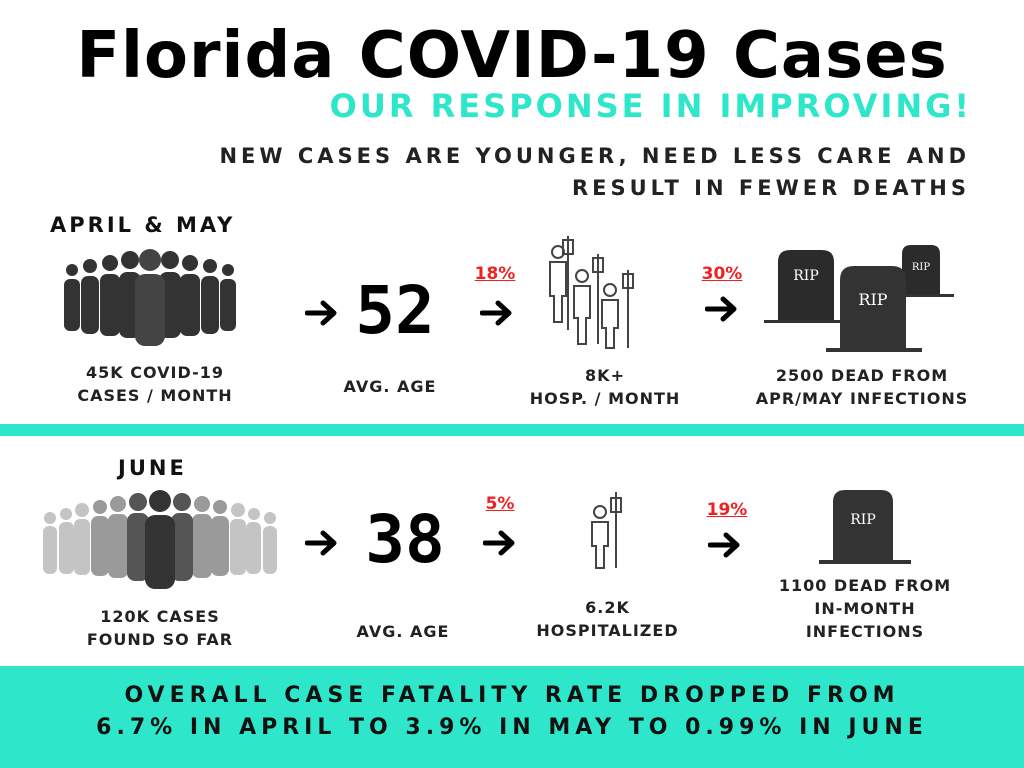 This screenshot has width=1024, height=768. Describe the element at coordinates (395, 310) in the screenshot. I see `avg-age-april-may: 52` at that location.